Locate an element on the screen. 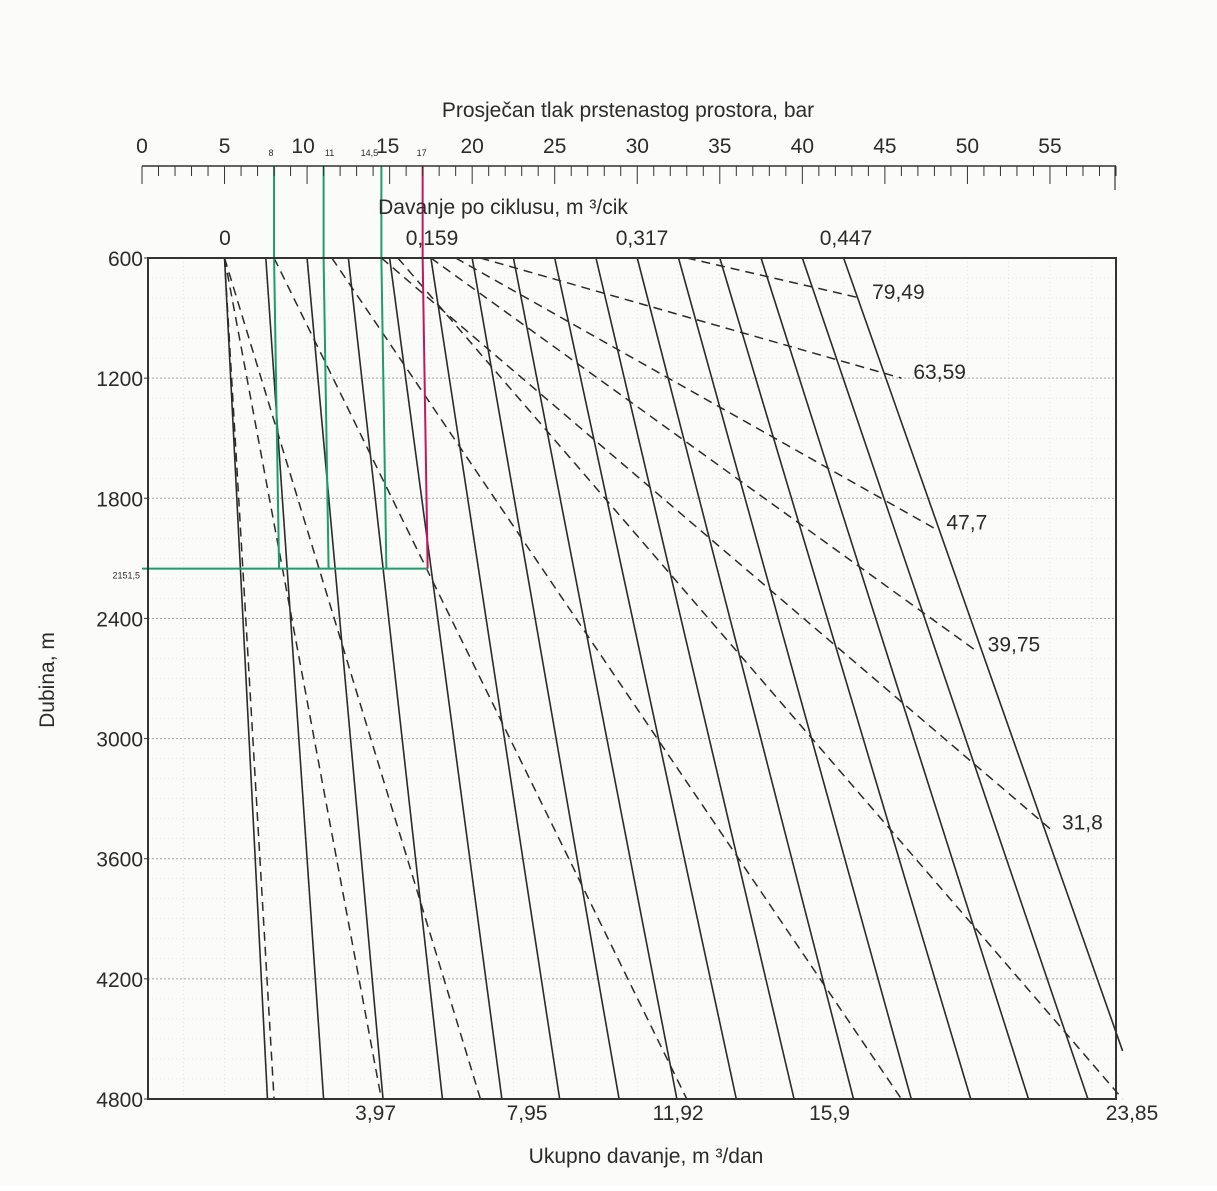 Image resolution: width=1217 pixels, height=1191 pixels. reference-layer is located at coordinates (285, 368).